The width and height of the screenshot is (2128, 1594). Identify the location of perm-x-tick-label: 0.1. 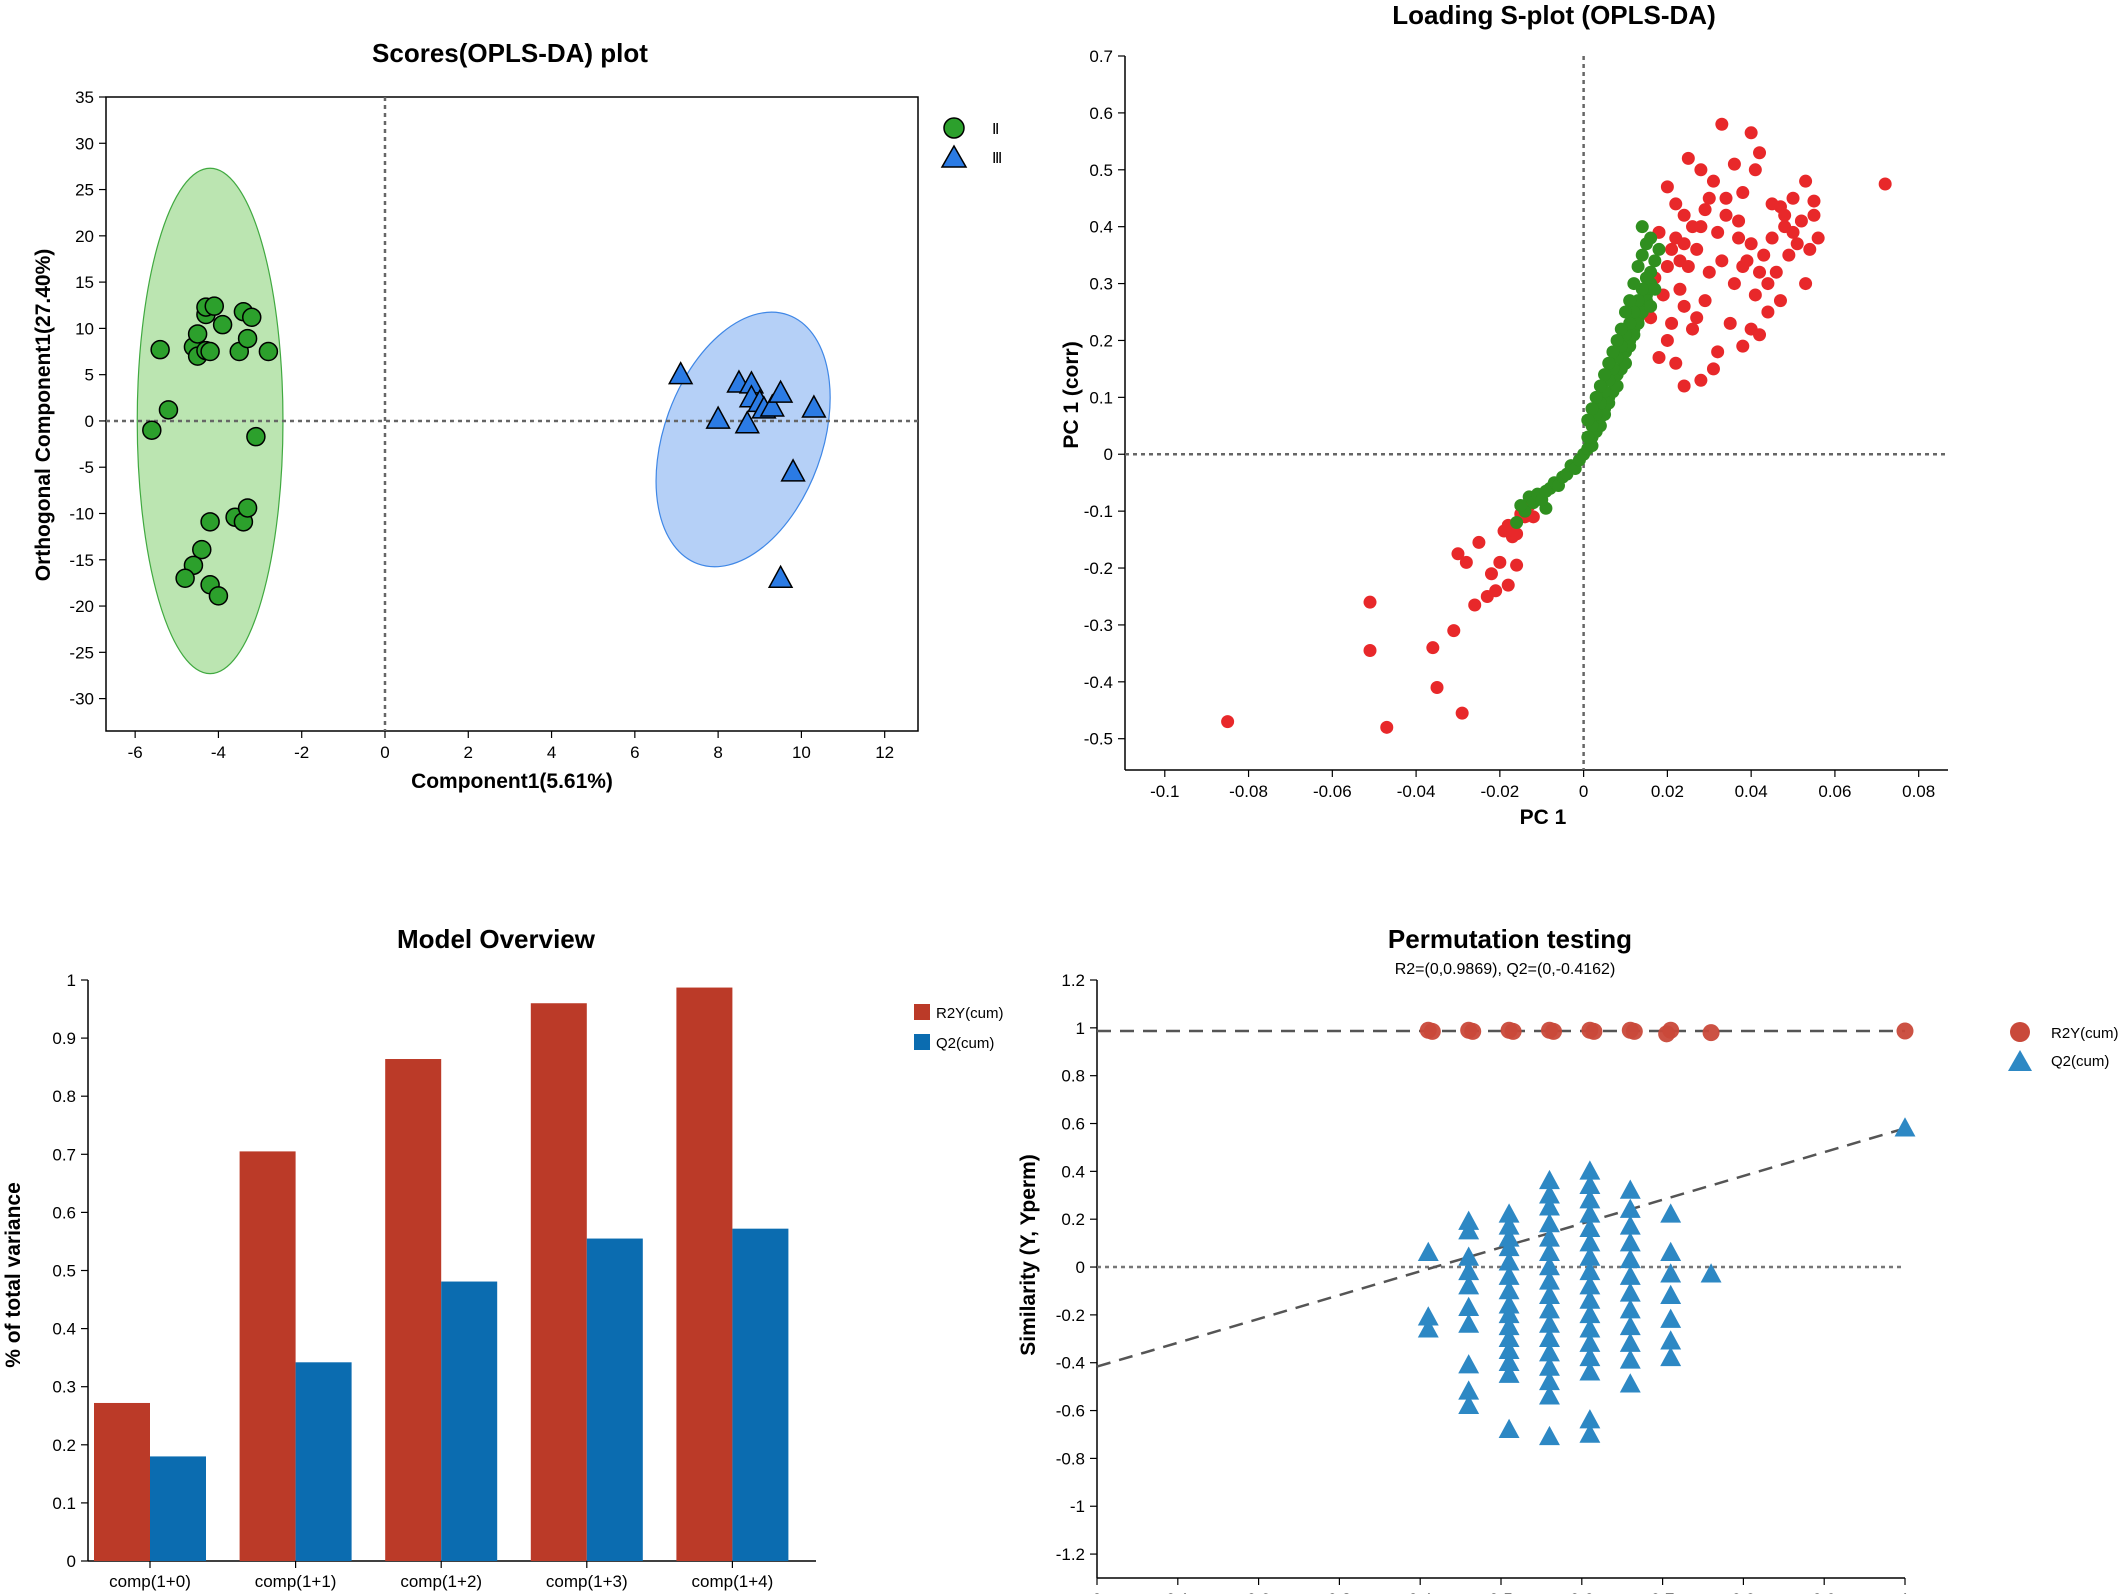
(1178, 1592).